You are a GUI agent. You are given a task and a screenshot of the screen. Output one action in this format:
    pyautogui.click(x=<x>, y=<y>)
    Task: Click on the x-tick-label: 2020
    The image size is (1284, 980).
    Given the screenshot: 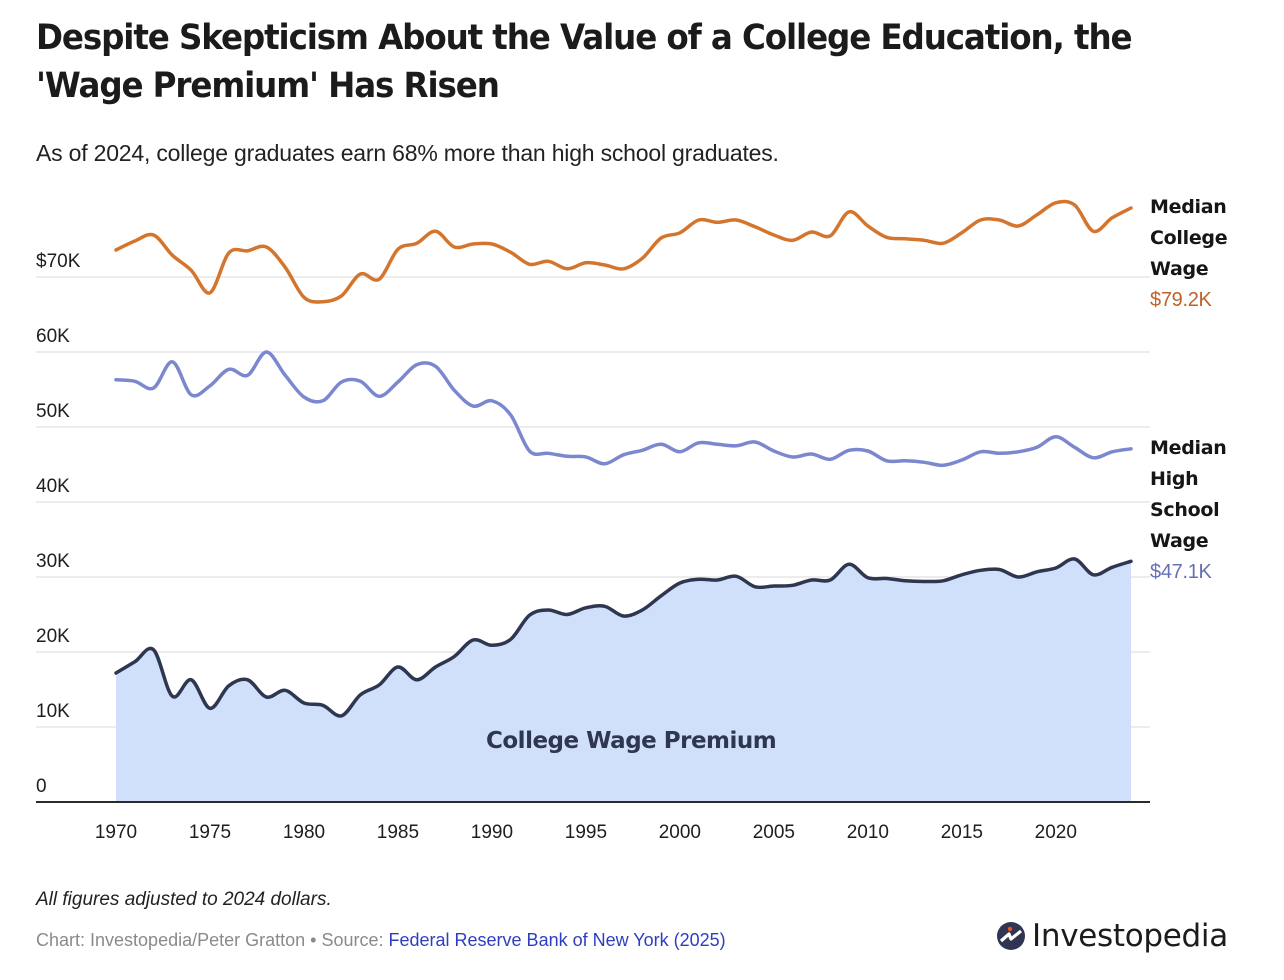 What is the action you would take?
    pyautogui.click(x=1056, y=832)
    